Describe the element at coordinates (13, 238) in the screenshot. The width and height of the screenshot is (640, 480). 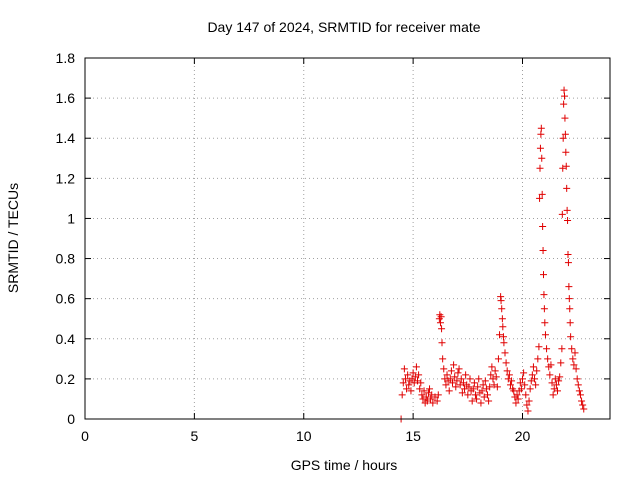
I see `y-axis-label: SRMTID / TECUs` at that location.